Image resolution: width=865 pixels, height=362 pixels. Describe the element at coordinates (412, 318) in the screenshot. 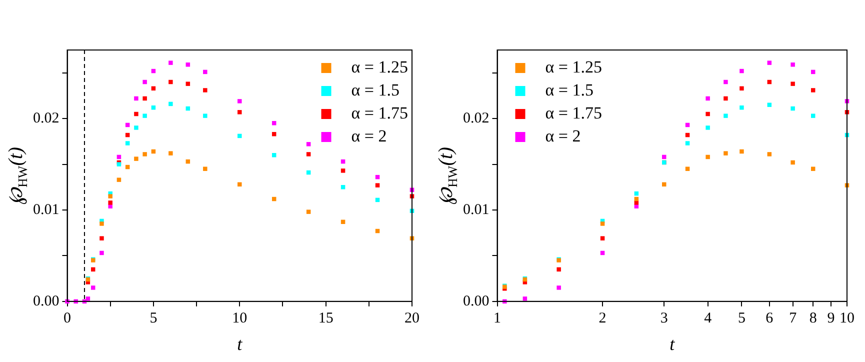

I see `x-tick-label: 20` at that location.